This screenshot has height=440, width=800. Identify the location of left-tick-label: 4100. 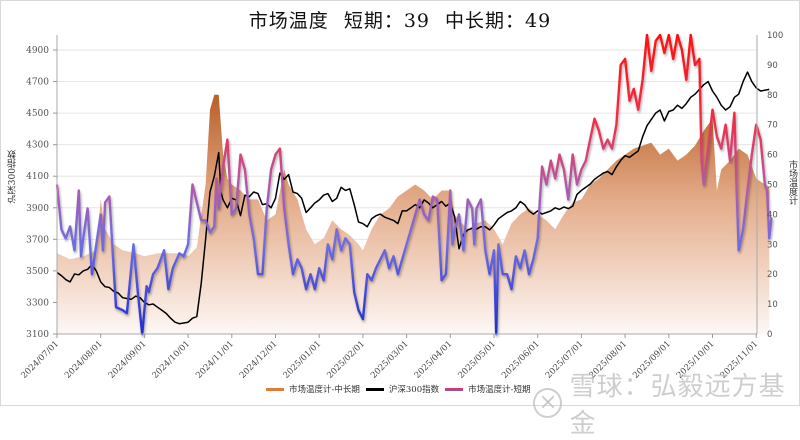
(37, 177).